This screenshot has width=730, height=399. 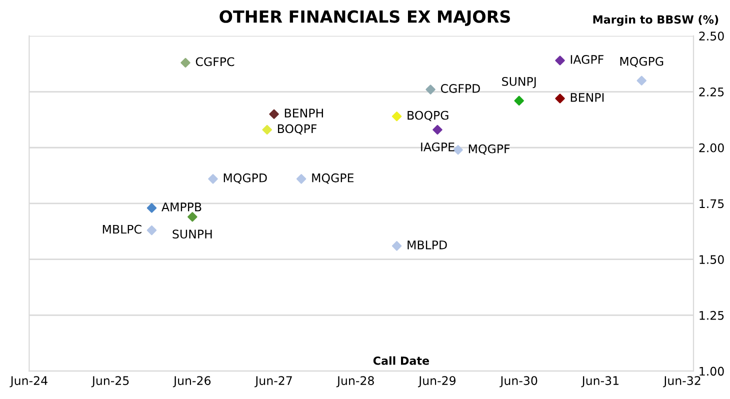 I want to click on annotation: SUNPH, so click(x=192, y=234).